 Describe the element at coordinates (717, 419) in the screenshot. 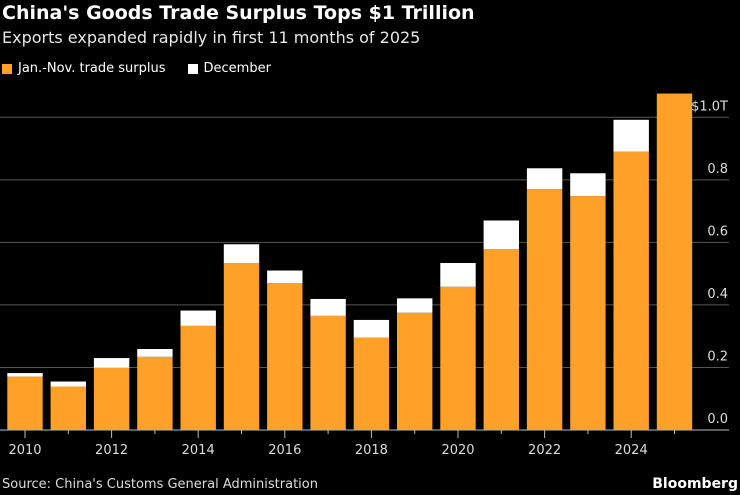

I see `y-tick-label: 0.0` at that location.